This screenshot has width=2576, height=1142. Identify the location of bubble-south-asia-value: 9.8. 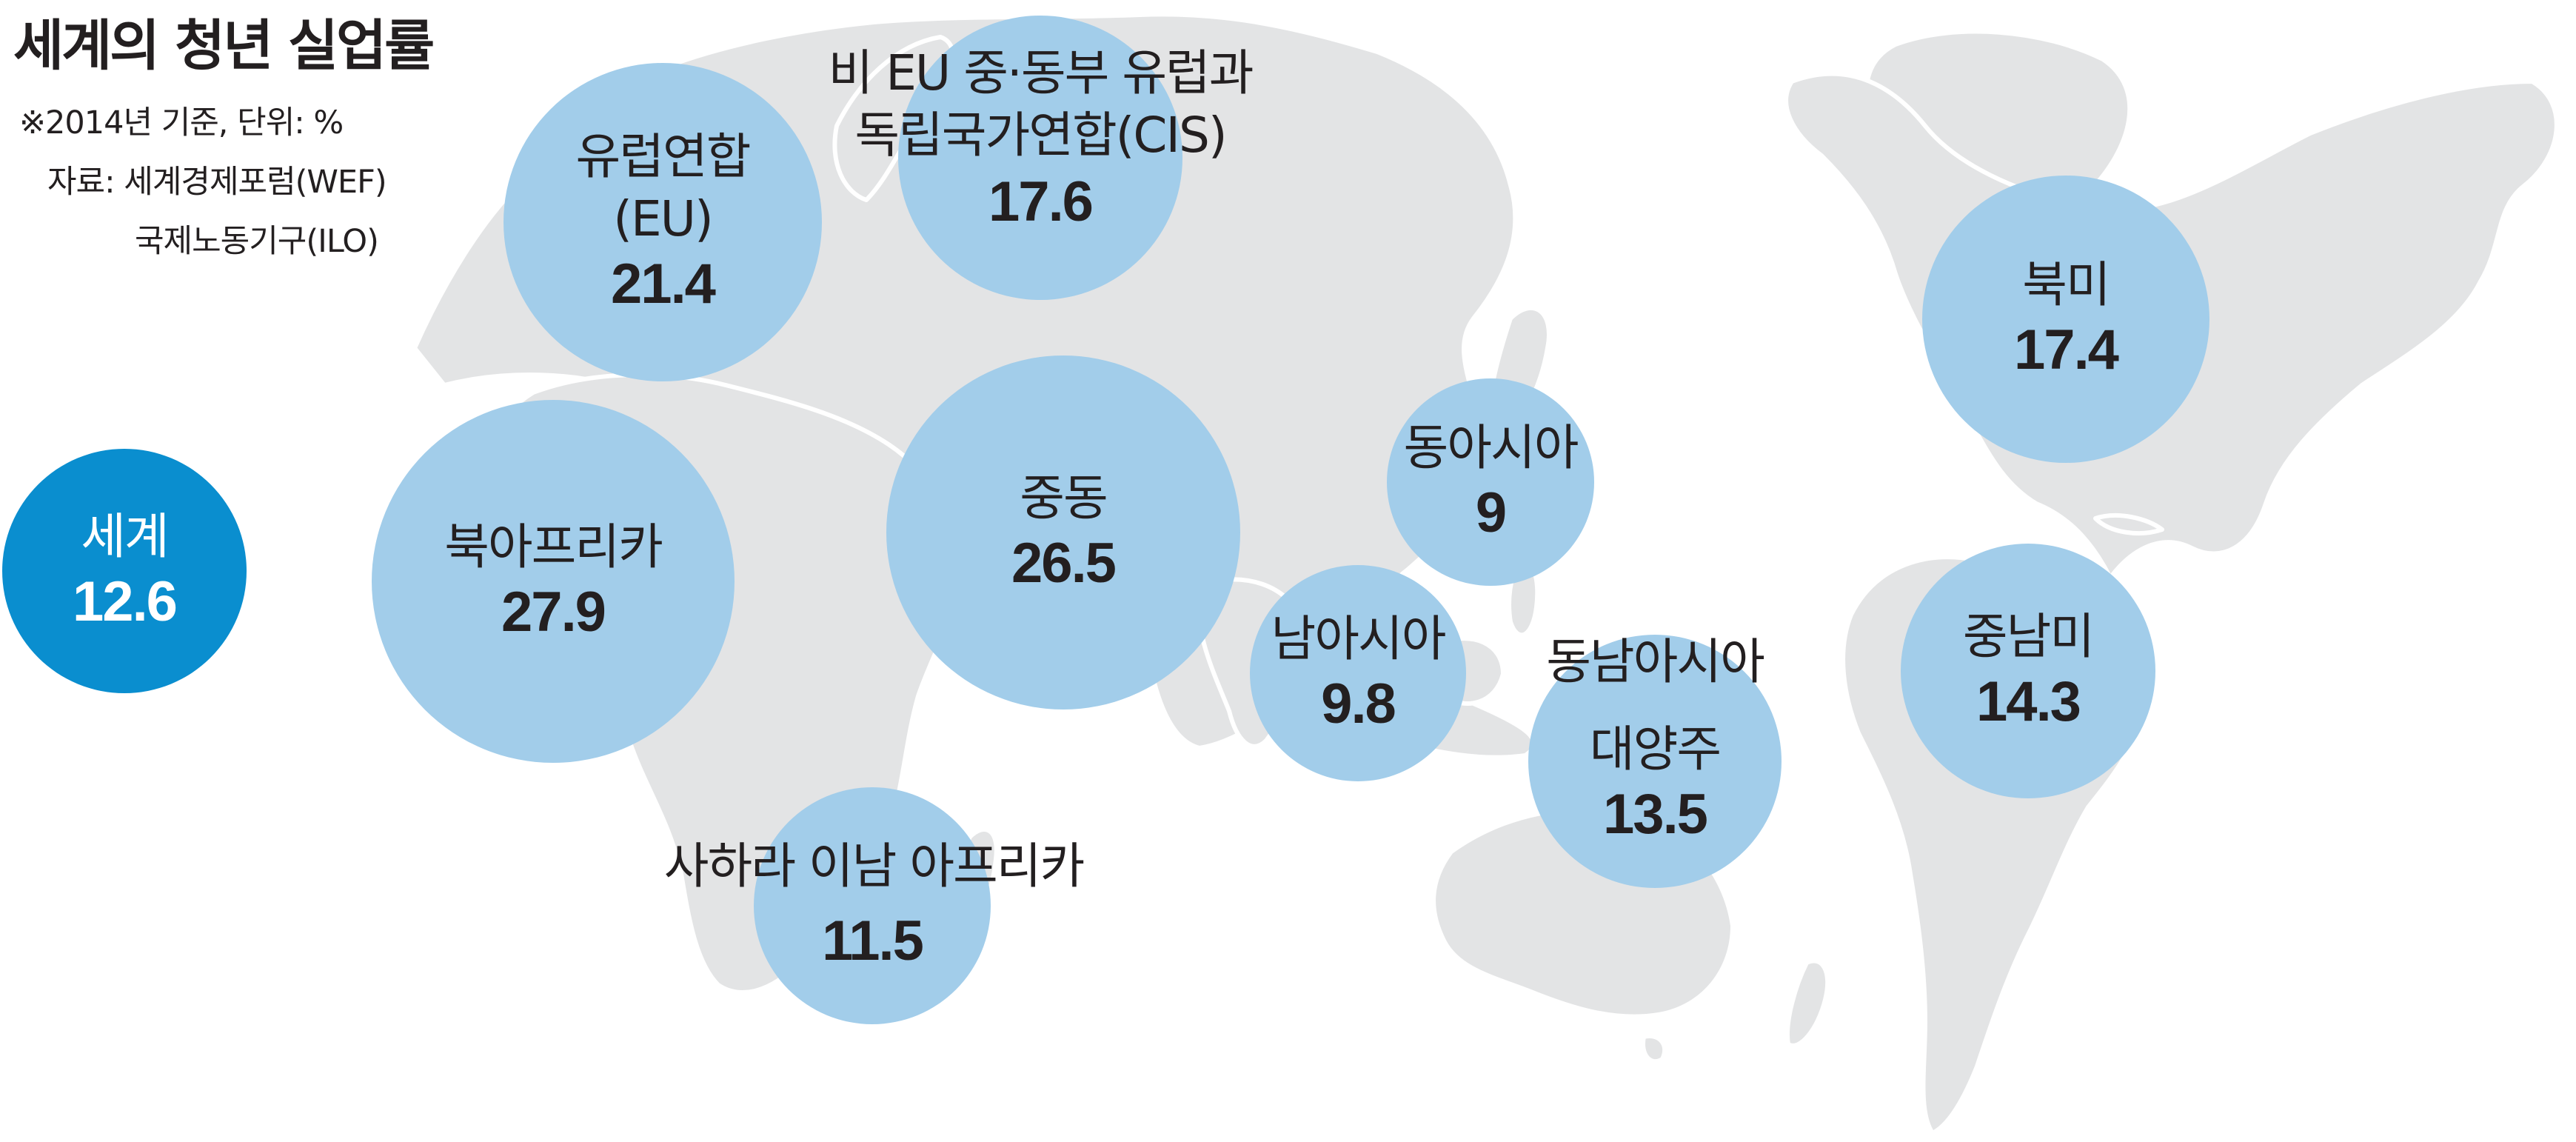
(1358, 704).